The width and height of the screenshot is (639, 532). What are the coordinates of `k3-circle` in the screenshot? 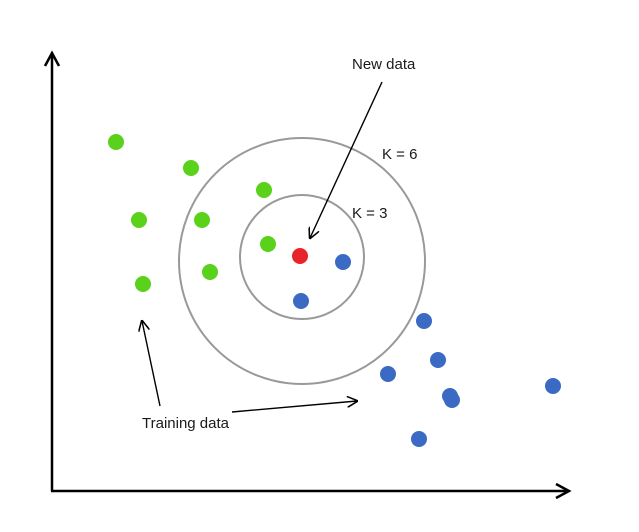 It's located at (302, 257).